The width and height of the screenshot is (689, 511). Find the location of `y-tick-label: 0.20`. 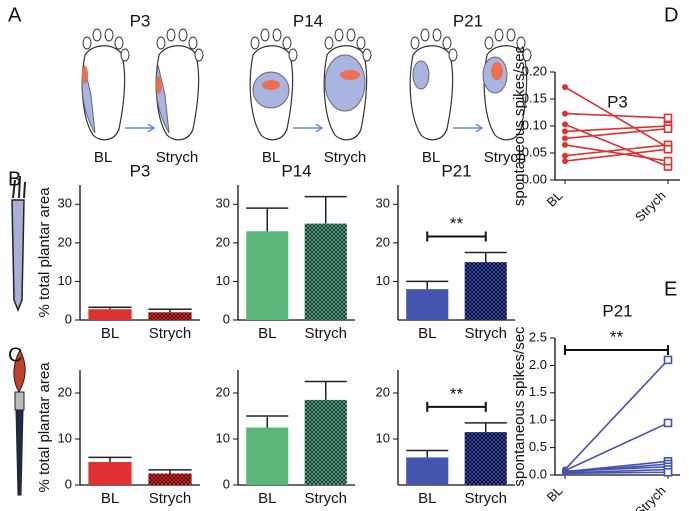

y-tick-label: 0.20 is located at coordinates (534, 70).